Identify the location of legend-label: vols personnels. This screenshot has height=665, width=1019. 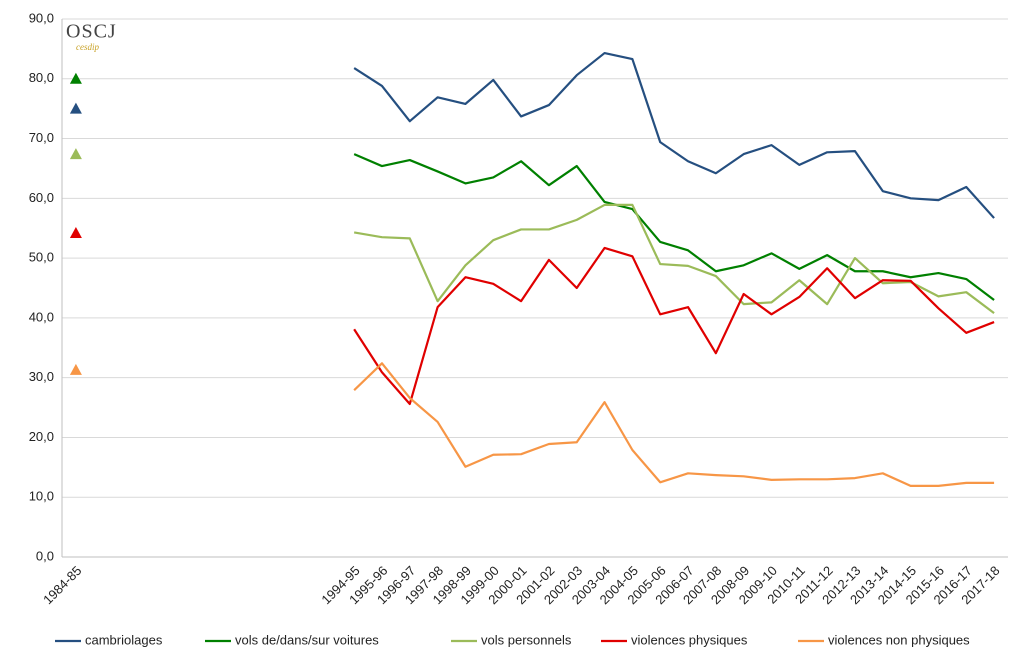
(526, 639).